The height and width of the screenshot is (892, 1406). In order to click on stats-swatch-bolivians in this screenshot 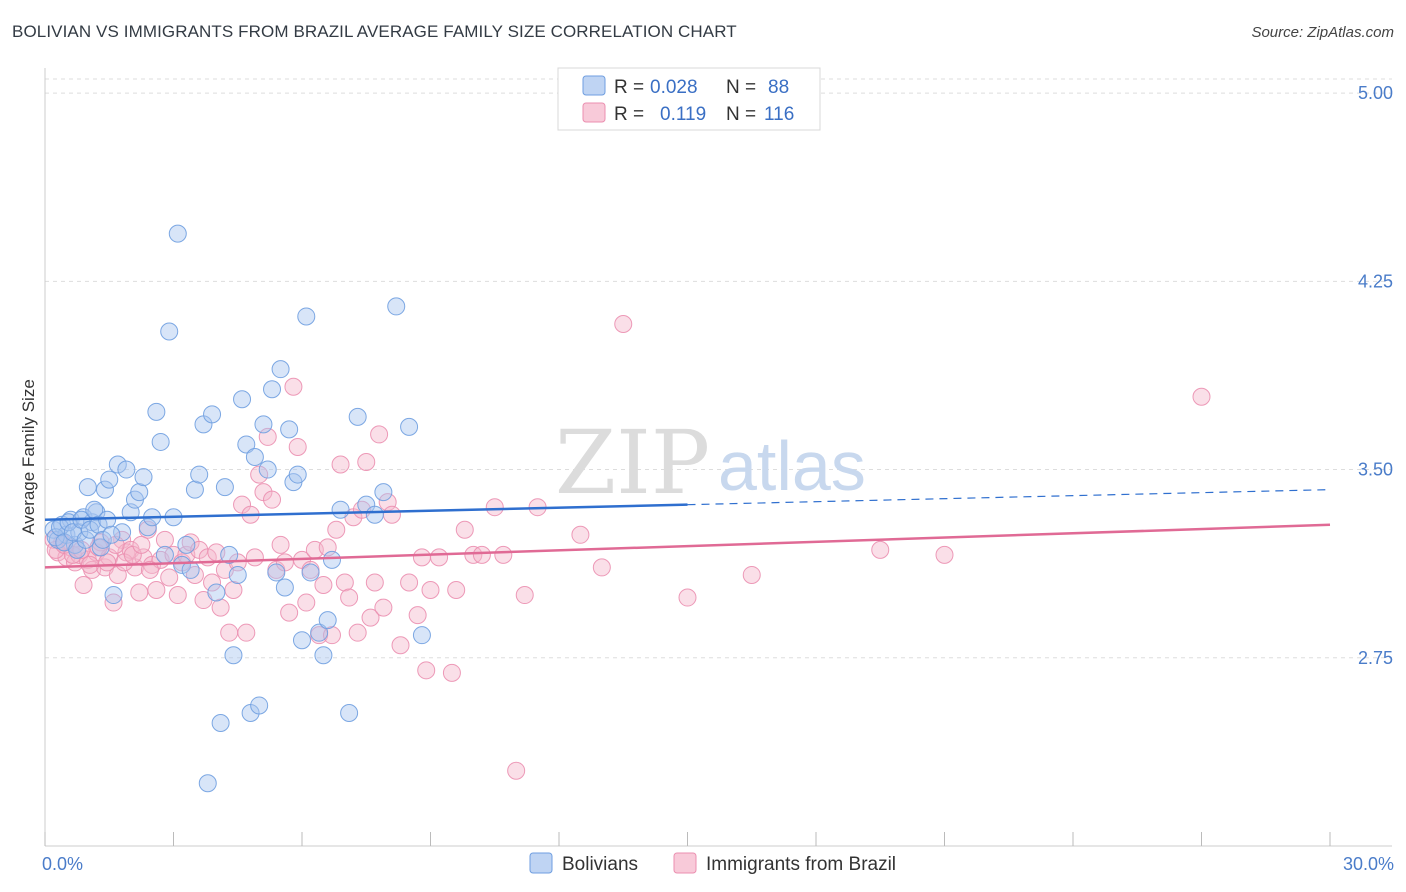, I will do `click(594, 85)`.